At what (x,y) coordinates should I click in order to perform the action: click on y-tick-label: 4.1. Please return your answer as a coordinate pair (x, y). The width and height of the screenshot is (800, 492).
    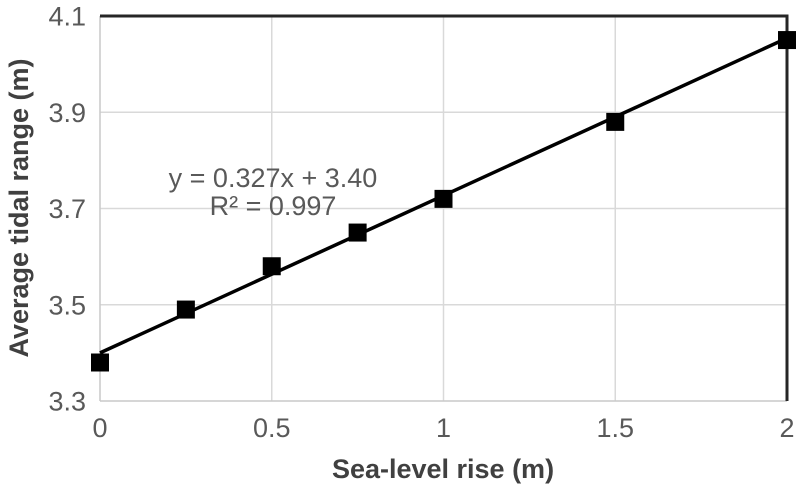
    Looking at the image, I should click on (67, 17).